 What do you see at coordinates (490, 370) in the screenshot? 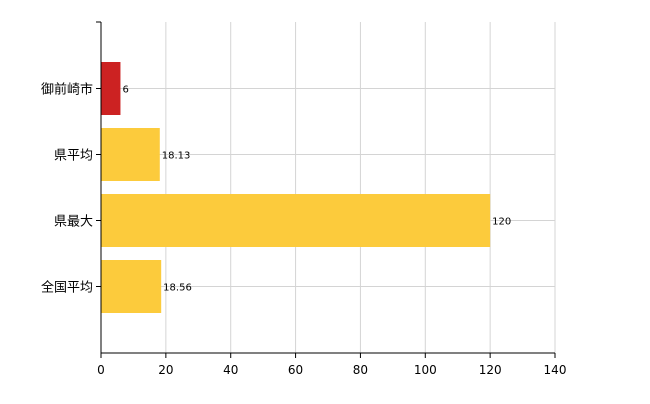
I see `x-tick-label-6: 120` at bounding box center [490, 370].